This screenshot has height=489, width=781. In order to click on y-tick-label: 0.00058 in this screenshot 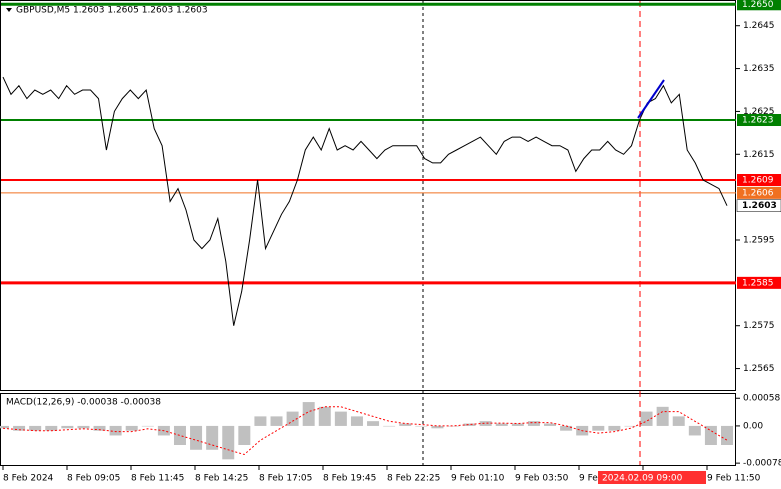, I will do `click(761, 399)`.